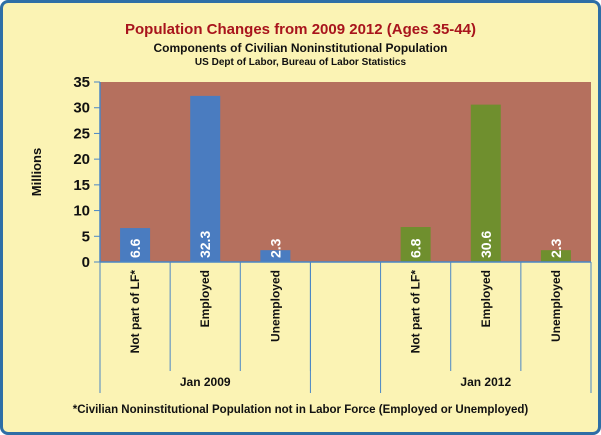 Image resolution: width=601 pixels, height=435 pixels. What do you see at coordinates (87, 172) in the screenshot?
I see `y-axis-ticks: 0 5 10 15 20 25 30 35` at bounding box center [87, 172].